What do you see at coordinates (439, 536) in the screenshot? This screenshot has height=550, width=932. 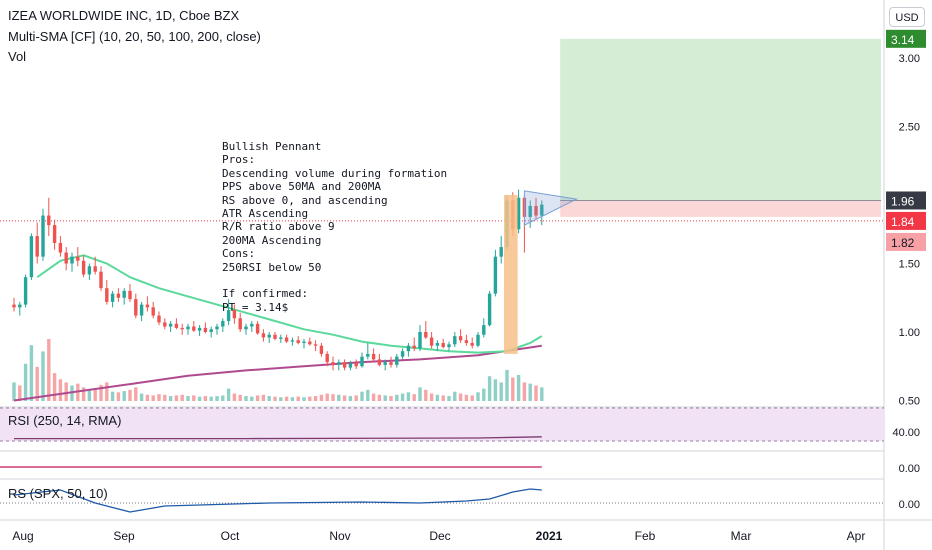 I see `time-tick-label: Dec` at bounding box center [439, 536].